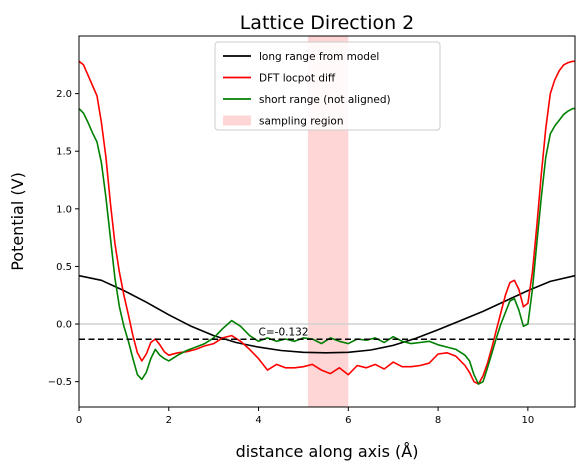 The image size is (584, 474). I want to click on x-axis-label: distance along axis (Å), so click(327, 451).